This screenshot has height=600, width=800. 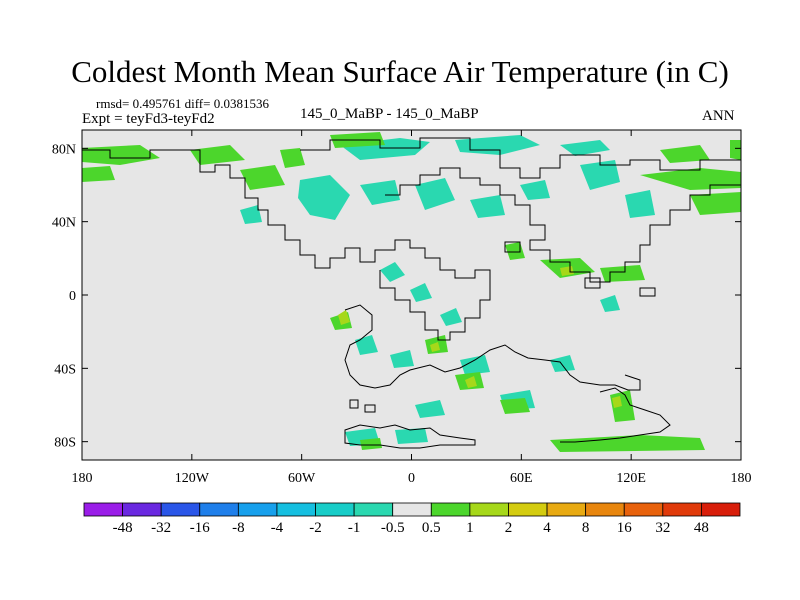 What do you see at coordinates (412, 519) in the screenshot?
I see `colorbar: -48 -32 -16 -8 -4 -2 -1 -0.5 0.5 1 2 4 8 16 32 48` at bounding box center [412, 519].